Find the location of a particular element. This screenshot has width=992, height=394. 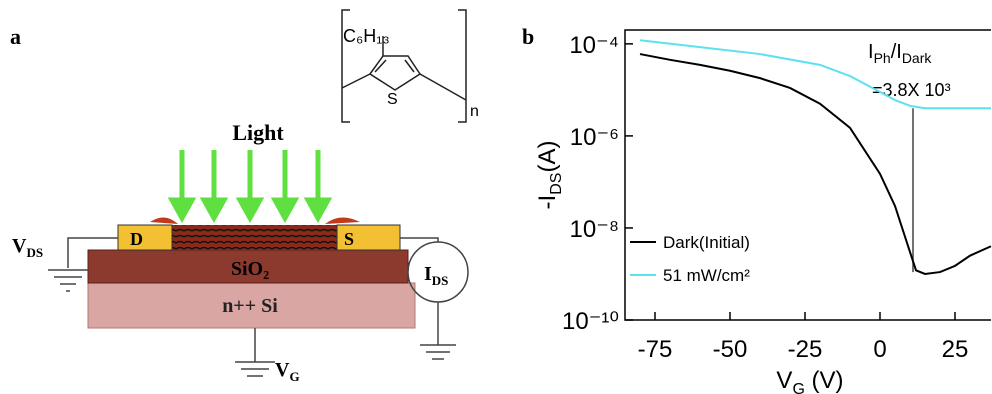

vg-main: V is located at coordinates (282, 370).